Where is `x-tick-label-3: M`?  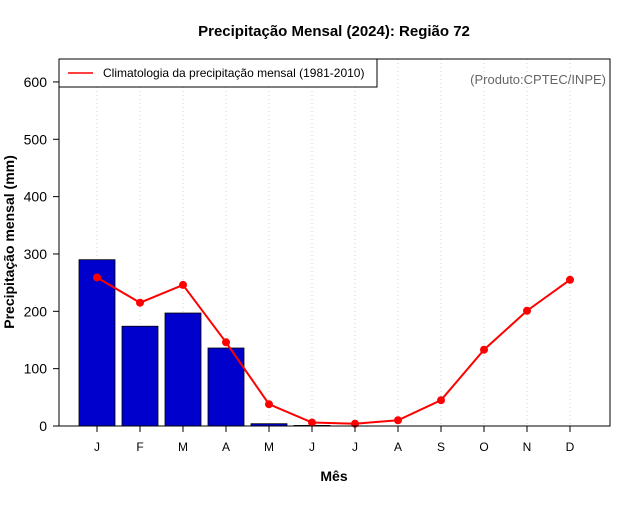
x-tick-label-3: M is located at coordinates (183, 447).